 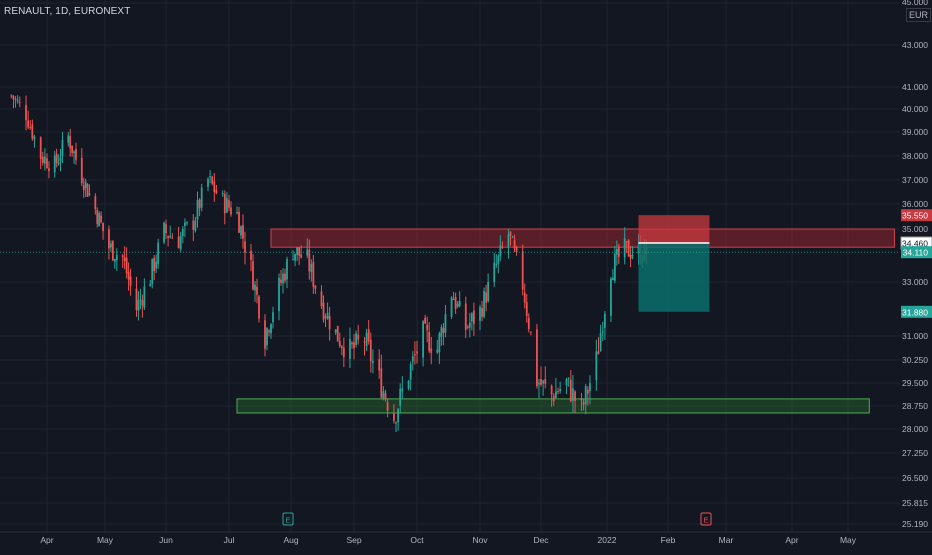 What do you see at coordinates (915, 383) in the screenshot?
I see `price-tick-label: 29.500` at bounding box center [915, 383].